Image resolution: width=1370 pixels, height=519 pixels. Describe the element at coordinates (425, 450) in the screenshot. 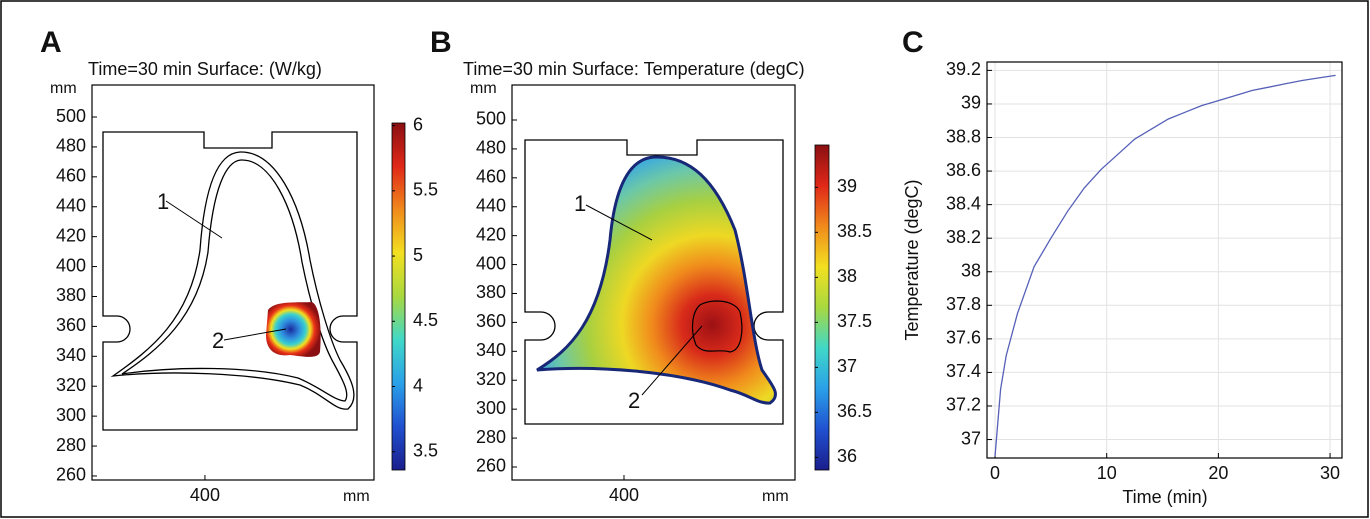

I see `colorbar-tick-label: 3.5` at that location.